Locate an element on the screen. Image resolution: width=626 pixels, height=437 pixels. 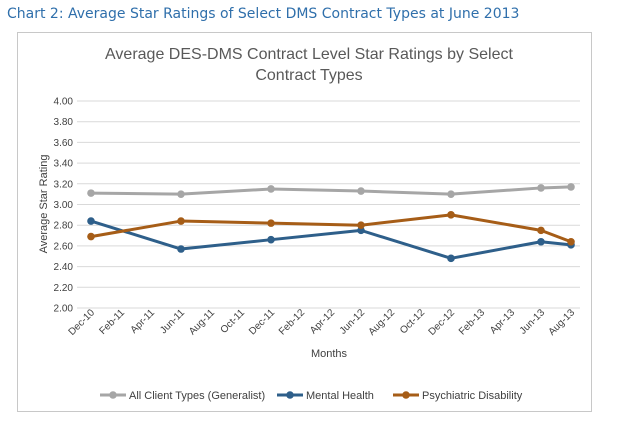
y-axis-label: Average Star Rating is located at coordinates (44, 204).